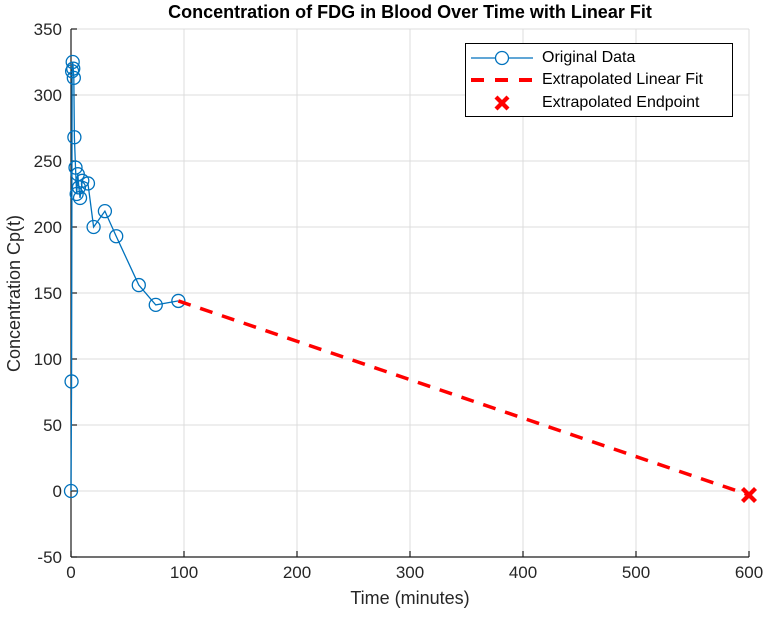 The image size is (767, 622). I want to click on legend-item-extrapolated-endpoint: Extrapolated Endpoint, so click(599, 103).